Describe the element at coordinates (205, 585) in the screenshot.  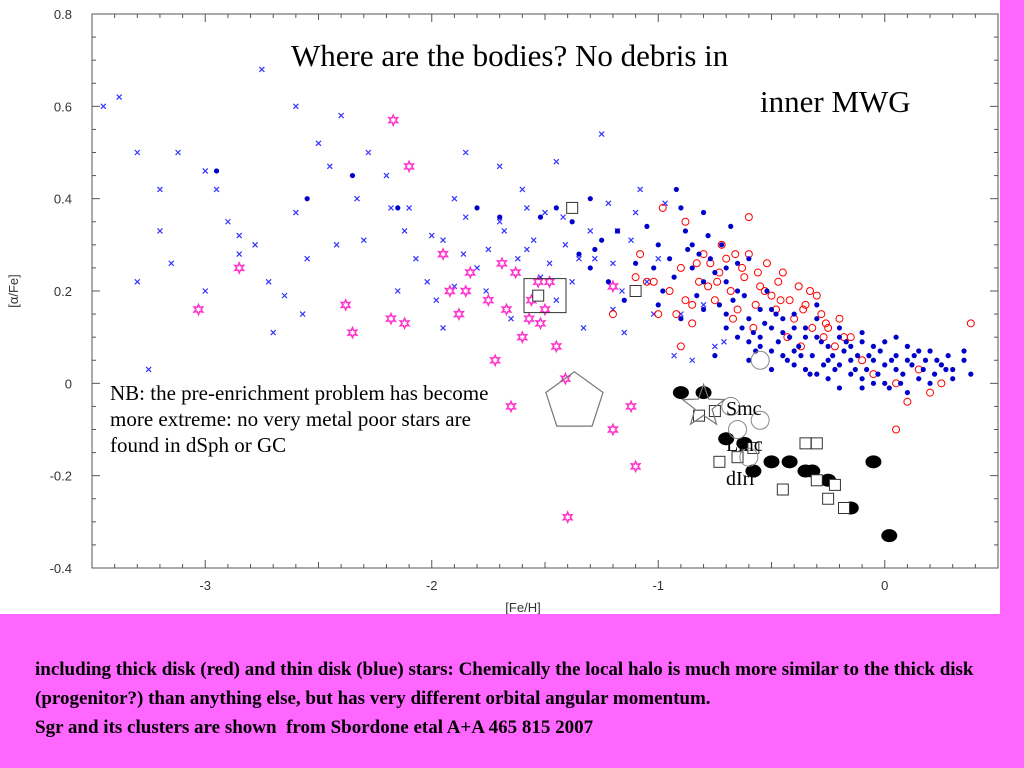
I see `x-tick-label: -3` at that location.